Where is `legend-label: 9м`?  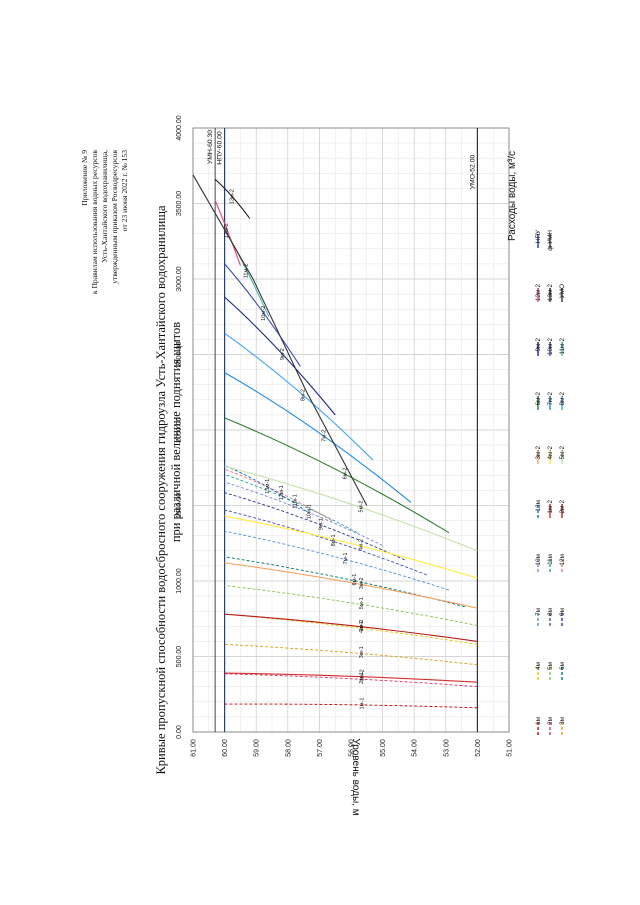
legend-label: 9м is located at coordinates (562, 612).